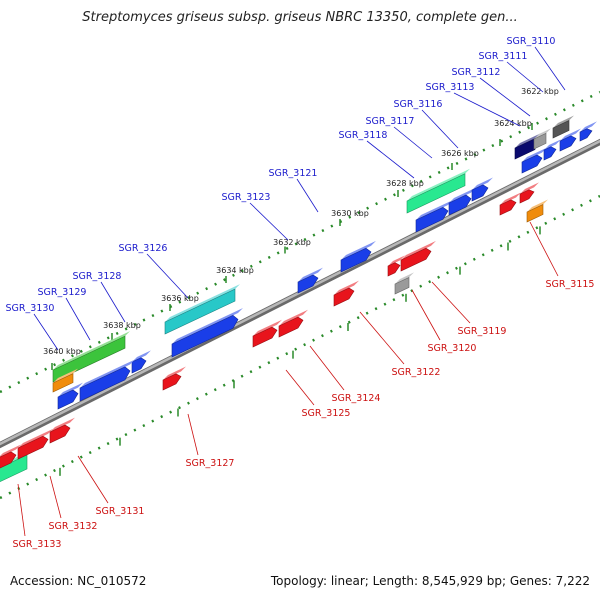  What do you see at coordinates (235, 270) in the screenshot?
I see `scale-label-kbp: 3634 kbp` at bounding box center [235, 270].